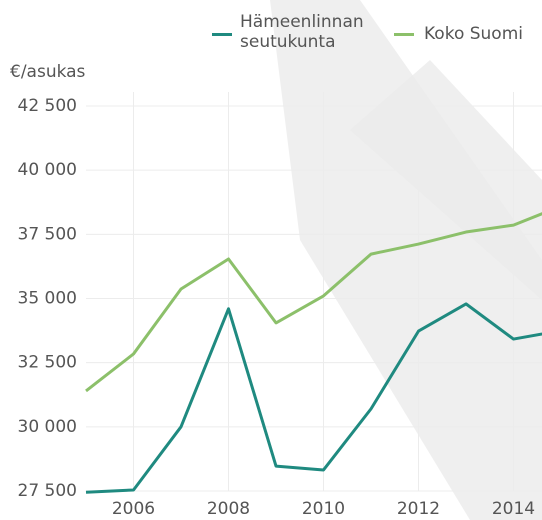 The image size is (542, 520). What do you see at coordinates (513, 509) in the screenshot?
I see `x-tick-label: 2014` at bounding box center [513, 509].